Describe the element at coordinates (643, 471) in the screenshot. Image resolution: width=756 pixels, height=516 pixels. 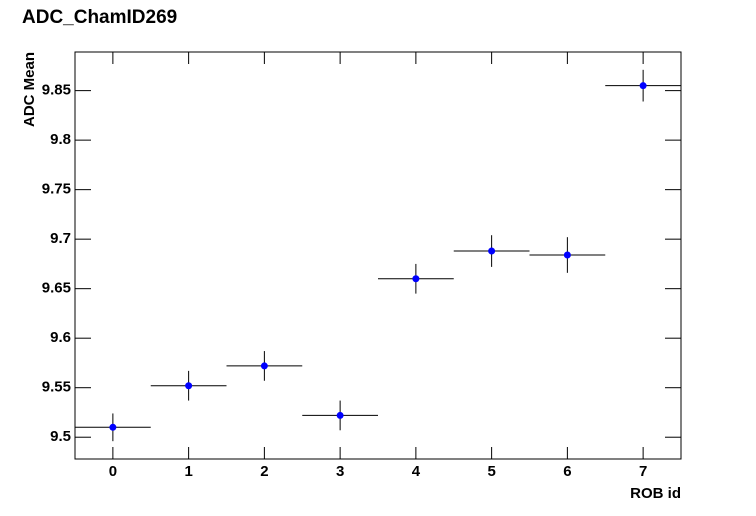
I see `x-tick-label: 7` at that location.